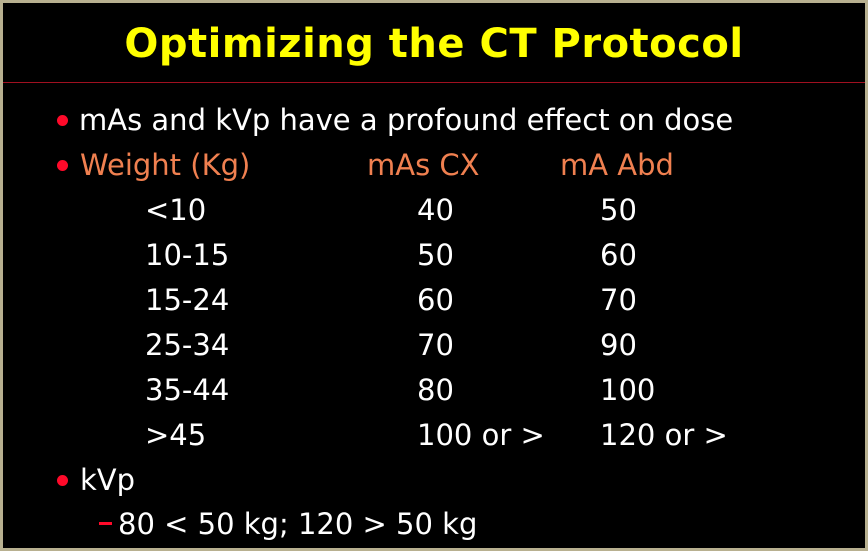 The image size is (868, 551). Describe the element at coordinates (298, 524) in the screenshot. I see `kvp-detail: 80 < 50 kg; 120 > 50 kg` at that location.